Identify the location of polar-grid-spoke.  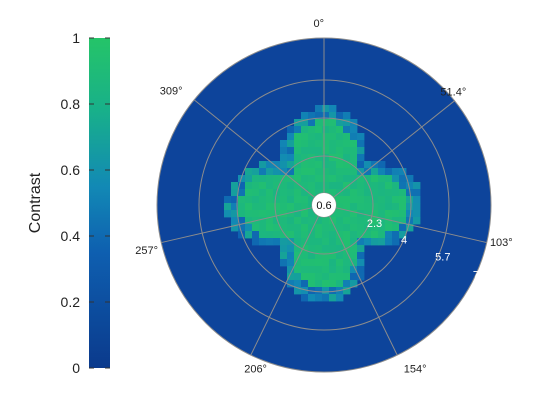
(394, 149).